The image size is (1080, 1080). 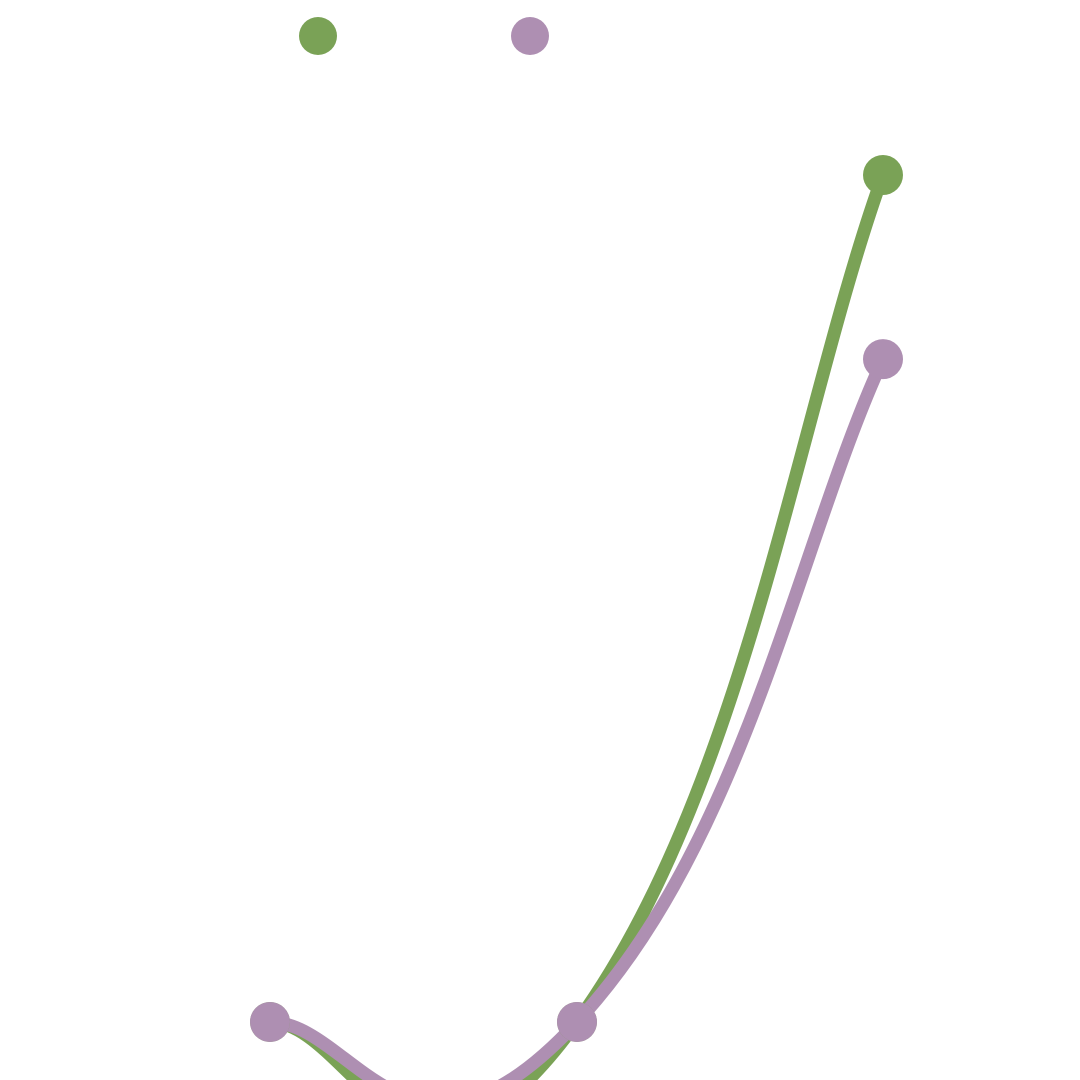 I want to click on legend, so click(x=424, y=36).